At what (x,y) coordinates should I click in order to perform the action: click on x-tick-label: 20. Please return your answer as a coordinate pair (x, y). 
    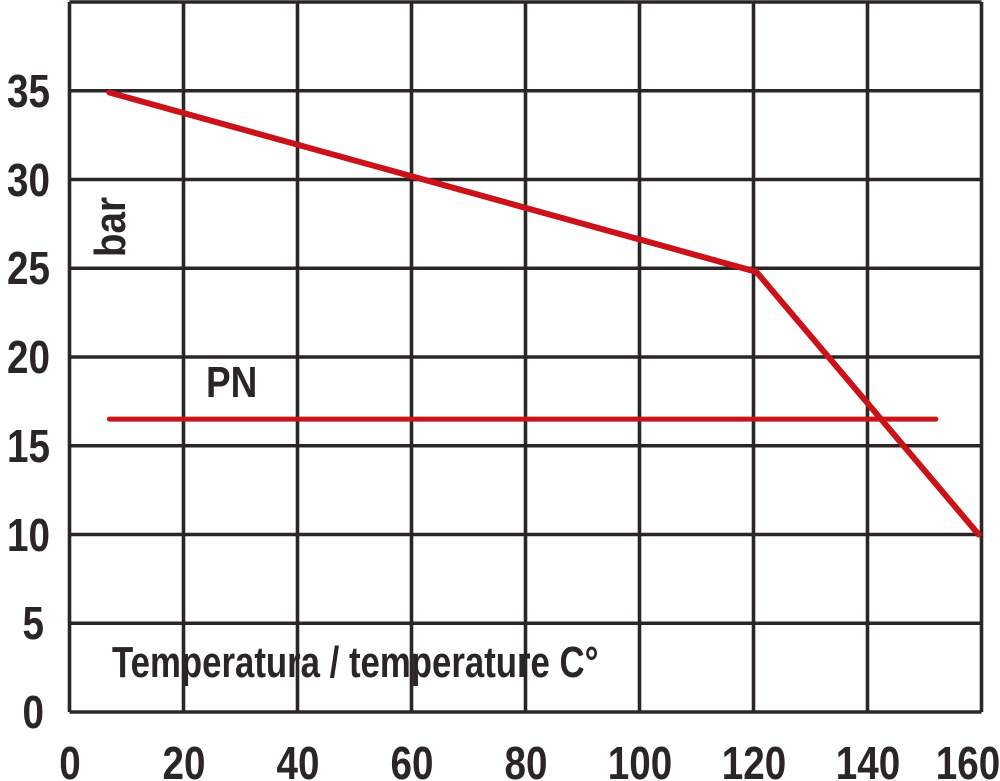
    Looking at the image, I should click on (183, 759).